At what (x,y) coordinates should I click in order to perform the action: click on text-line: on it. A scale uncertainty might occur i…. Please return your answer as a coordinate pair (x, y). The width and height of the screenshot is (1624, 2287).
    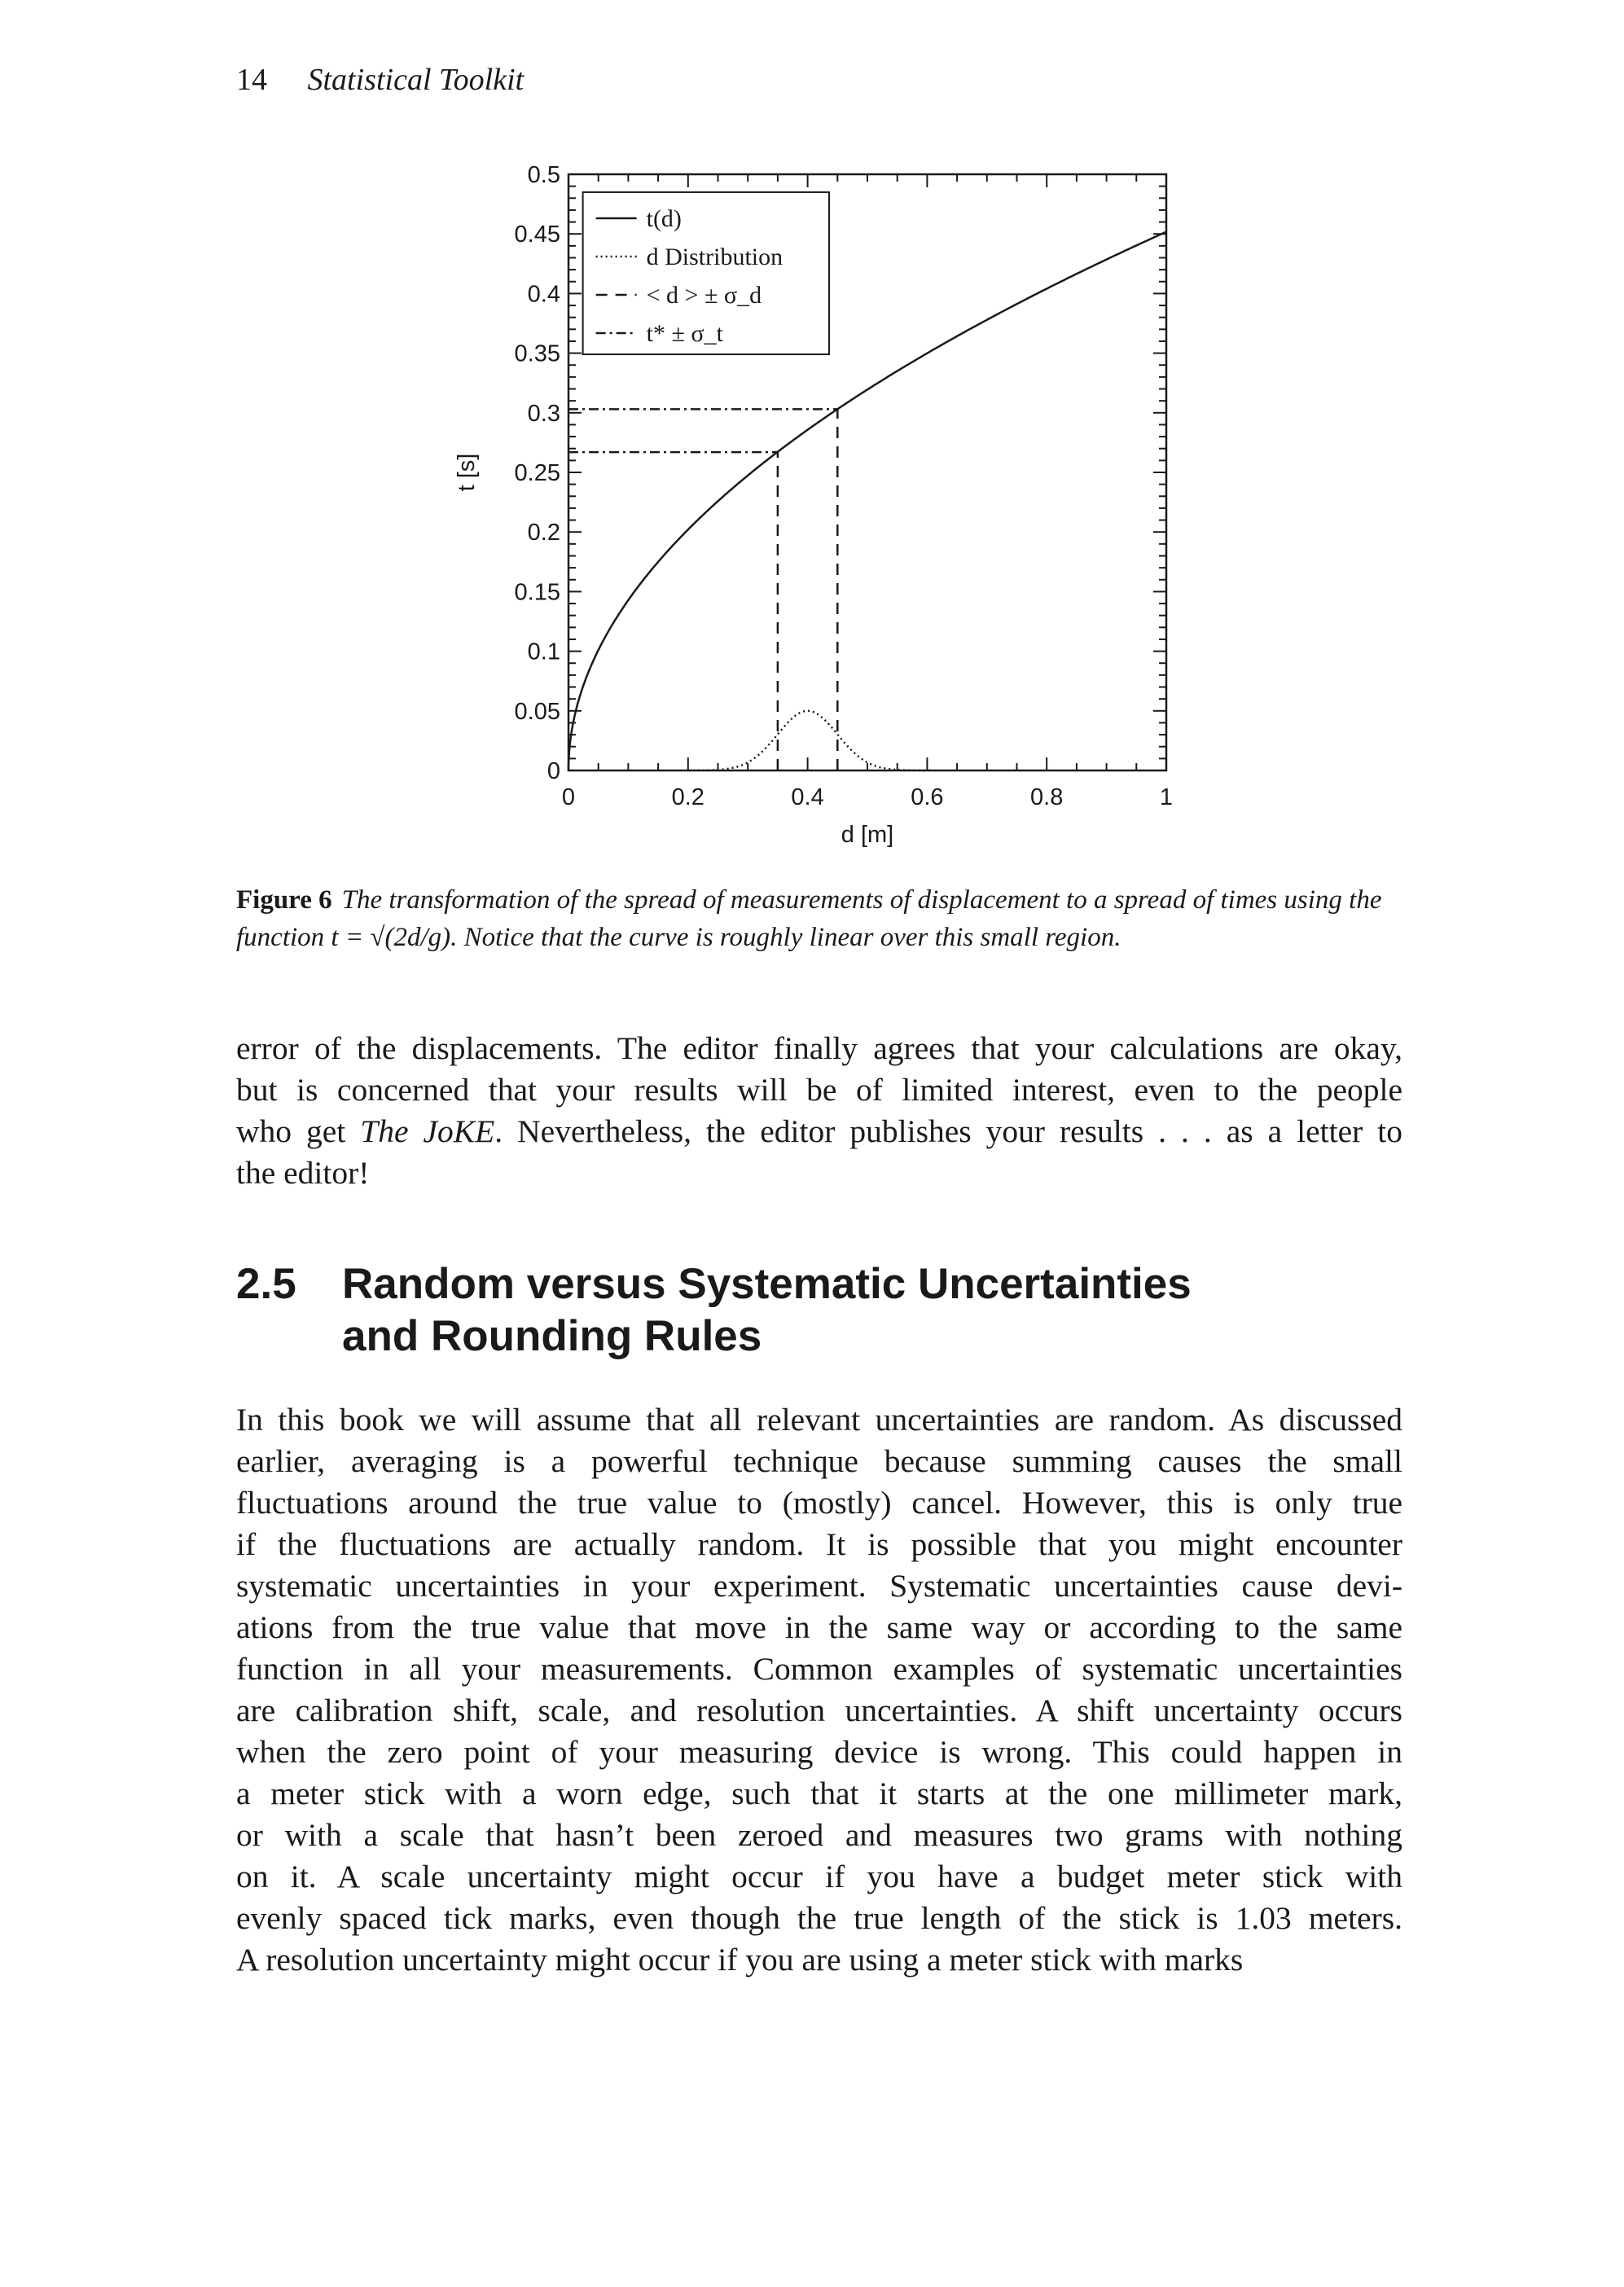
    Looking at the image, I should click on (819, 1876).